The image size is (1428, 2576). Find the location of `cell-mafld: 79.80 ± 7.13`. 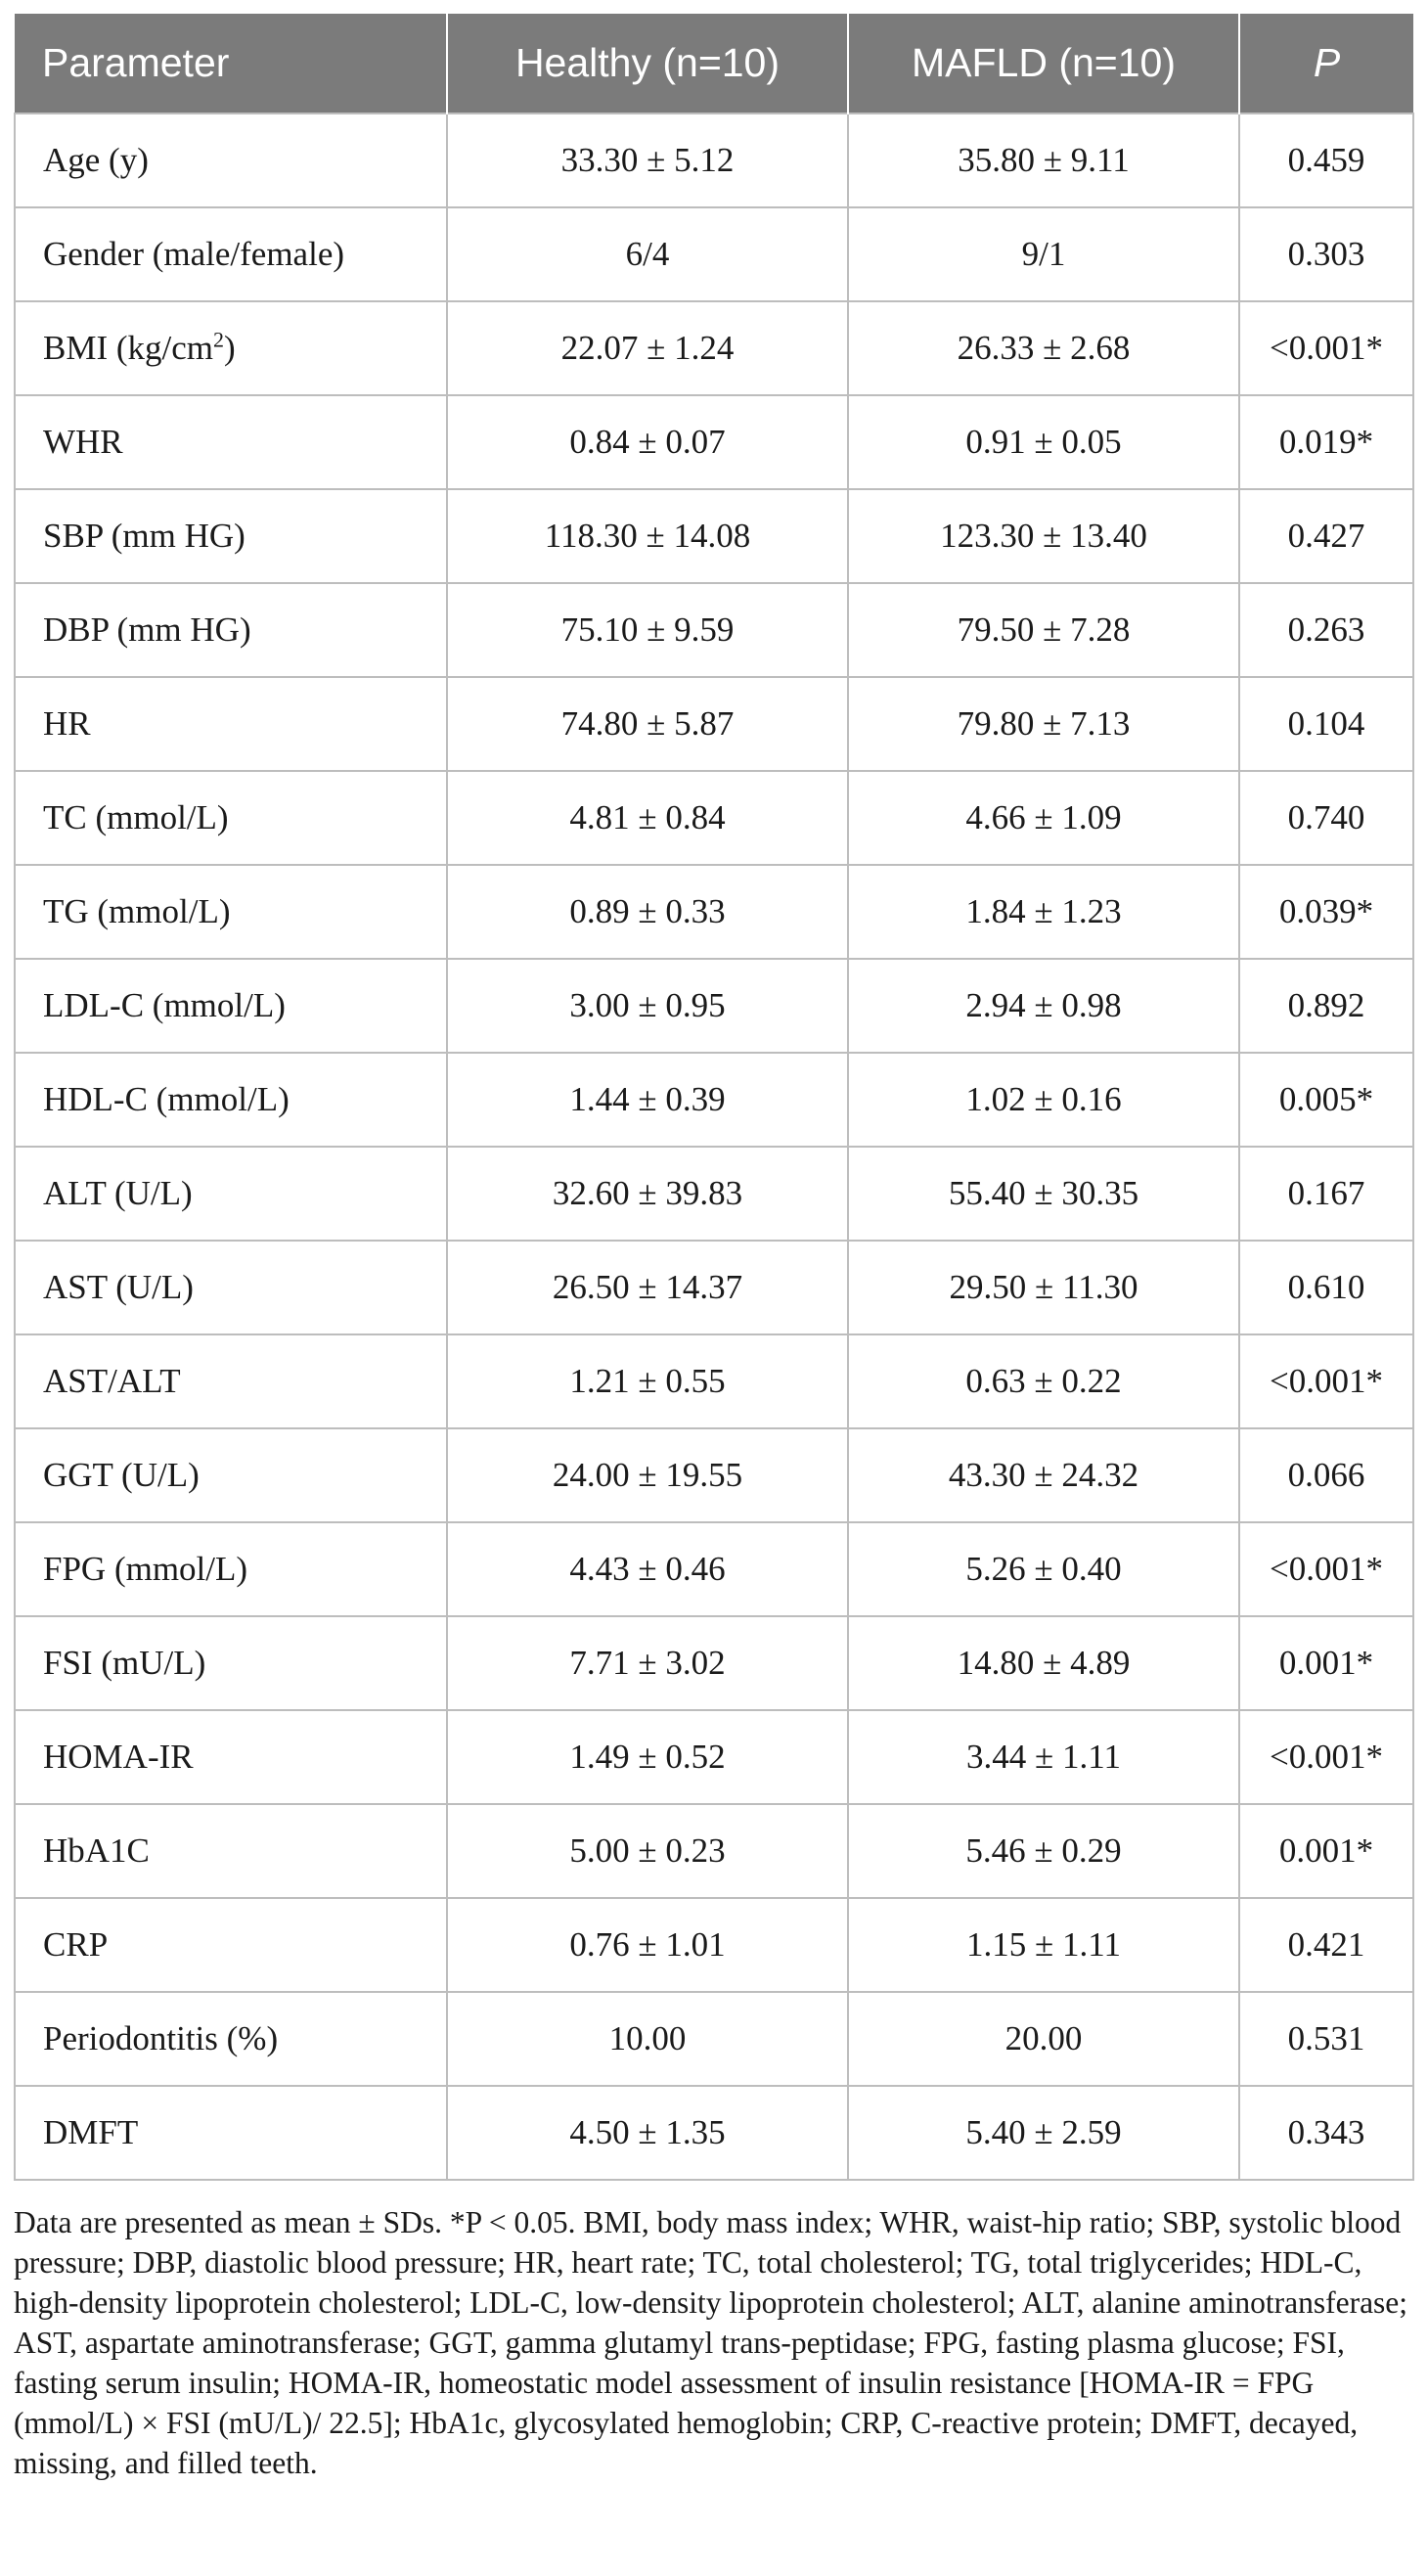

cell-mafld: 79.80 ± 7.13 is located at coordinates (1043, 724).